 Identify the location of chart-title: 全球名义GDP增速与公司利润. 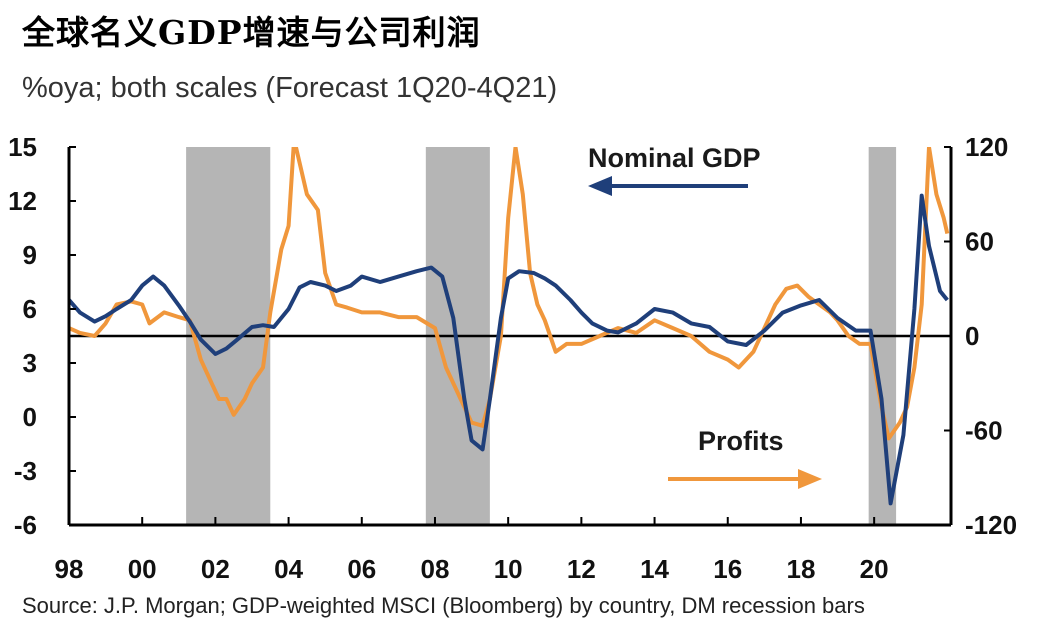
(251, 32).